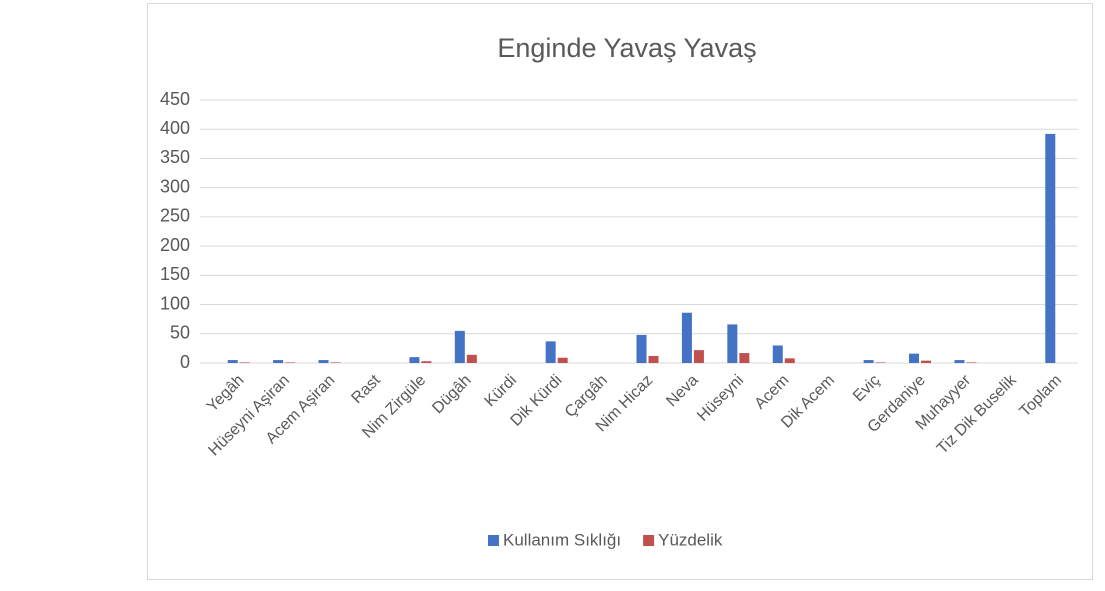 Image resolution: width=1105 pixels, height=591 pixels. I want to click on y-tick-label: 450, so click(175, 99).